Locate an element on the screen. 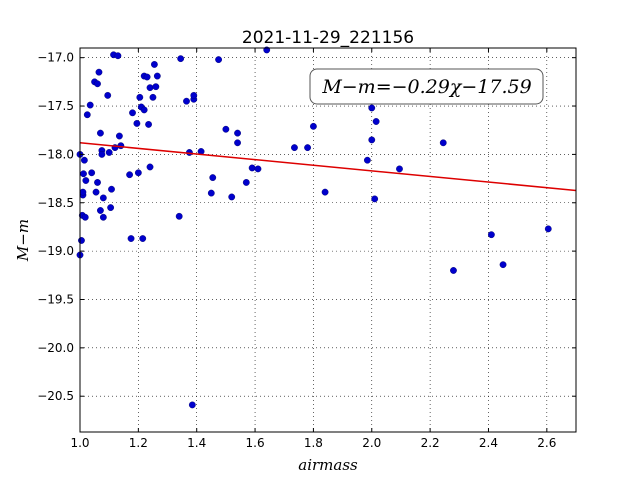 The height and width of the screenshot is (480, 640). fit-line-layer is located at coordinates (328, 167).